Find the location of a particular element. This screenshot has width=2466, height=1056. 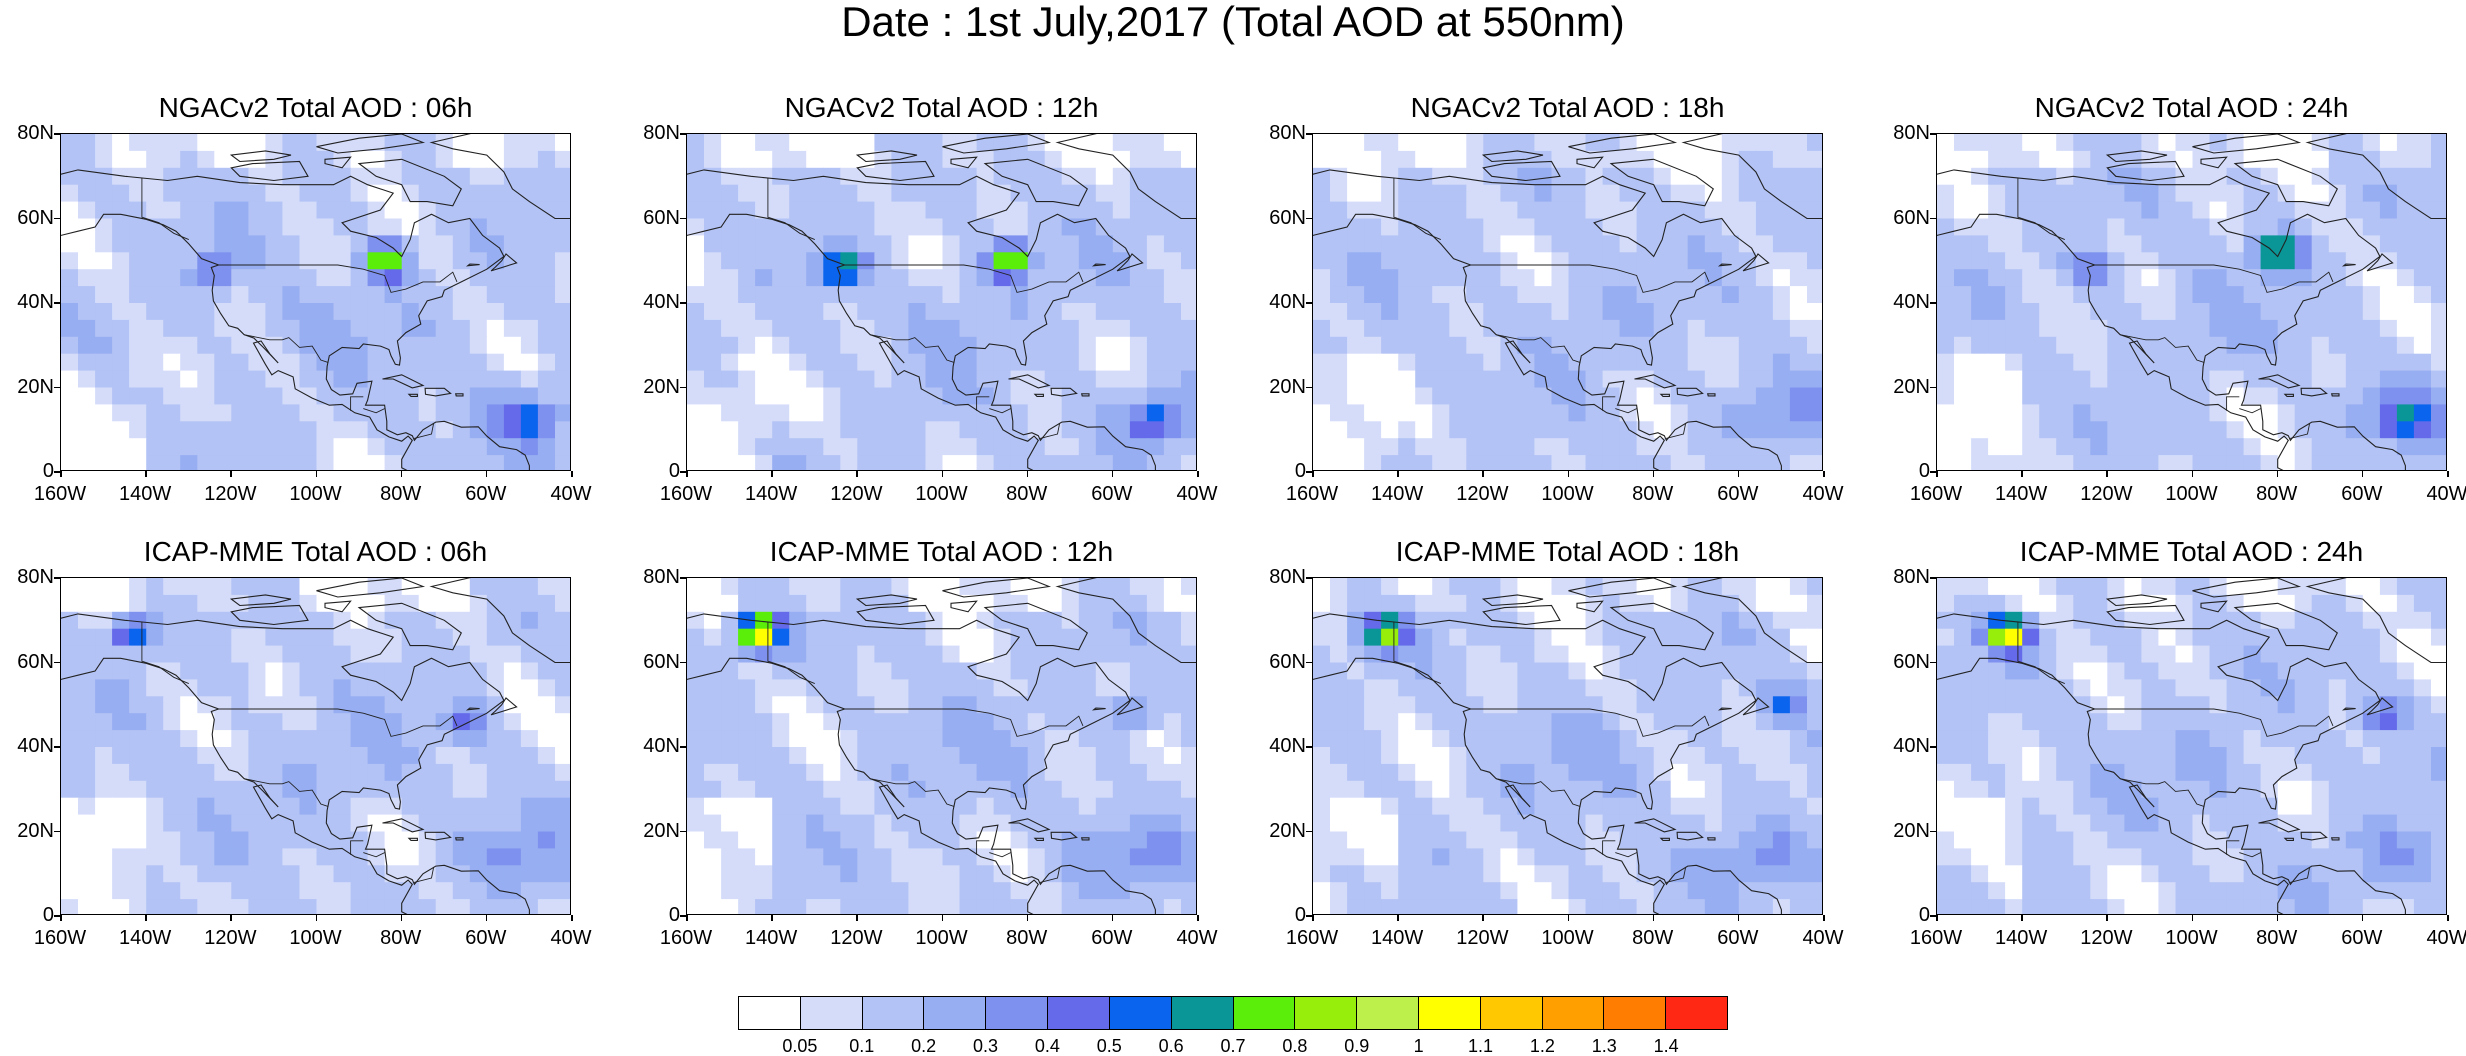

colorbar-label: 0.4 is located at coordinates (1047, 1046).